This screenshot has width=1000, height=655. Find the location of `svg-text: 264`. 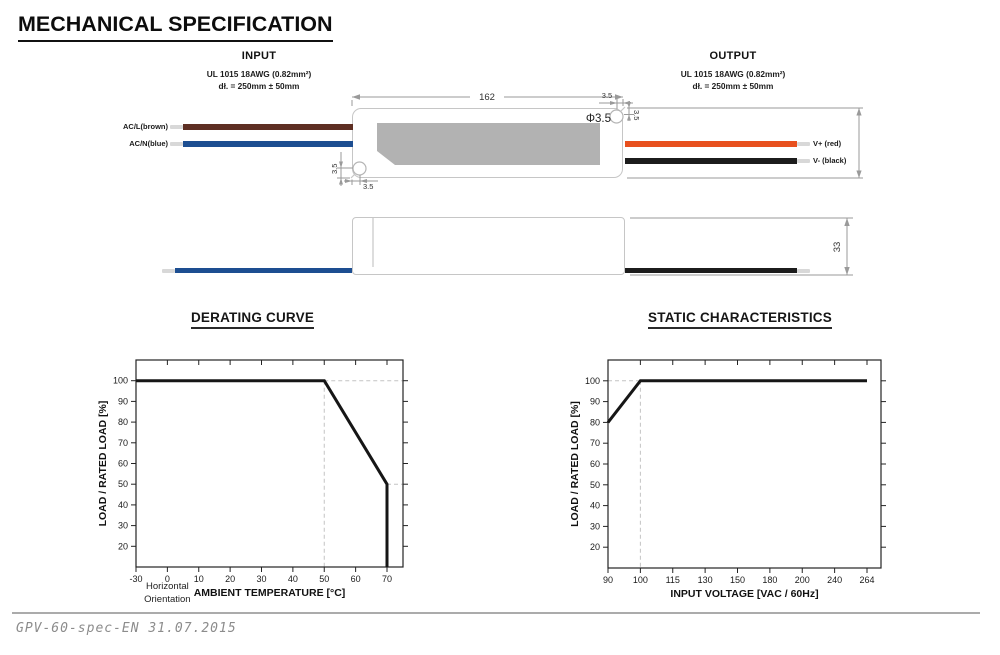

svg-text: 264 is located at coordinates (866, 580).